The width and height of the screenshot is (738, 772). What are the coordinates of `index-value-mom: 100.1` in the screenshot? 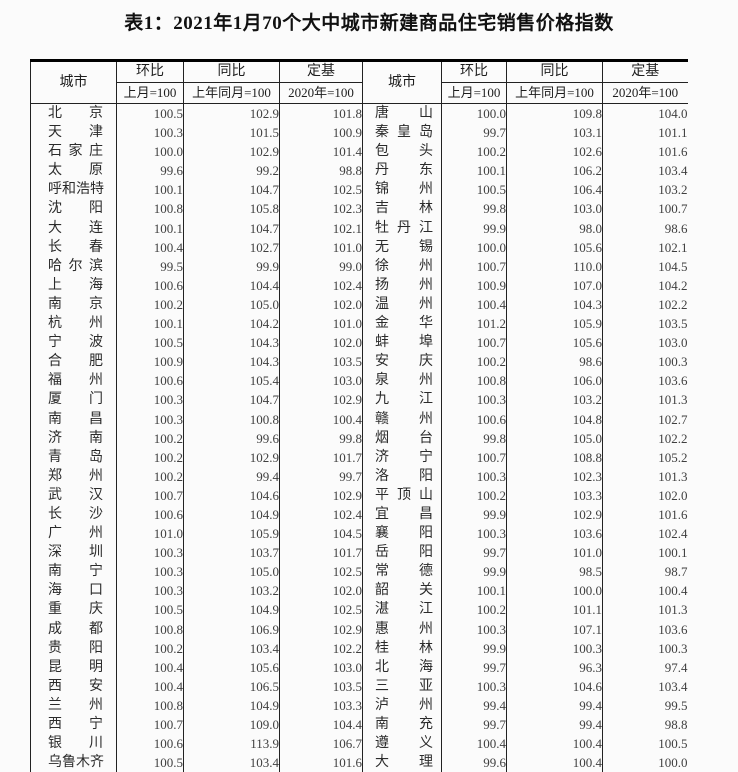 It's located at (474, 171).